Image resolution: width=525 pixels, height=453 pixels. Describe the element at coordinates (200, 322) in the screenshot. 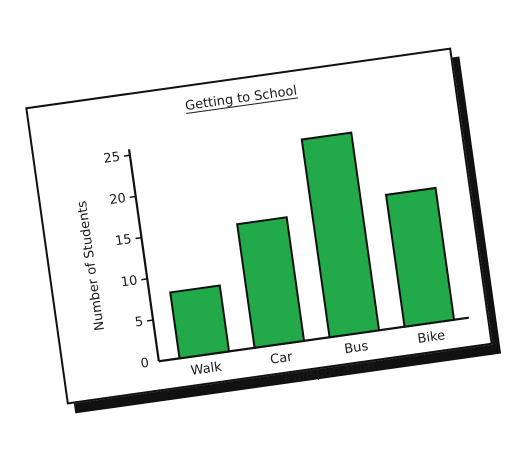

I see `bar-walk` at that location.